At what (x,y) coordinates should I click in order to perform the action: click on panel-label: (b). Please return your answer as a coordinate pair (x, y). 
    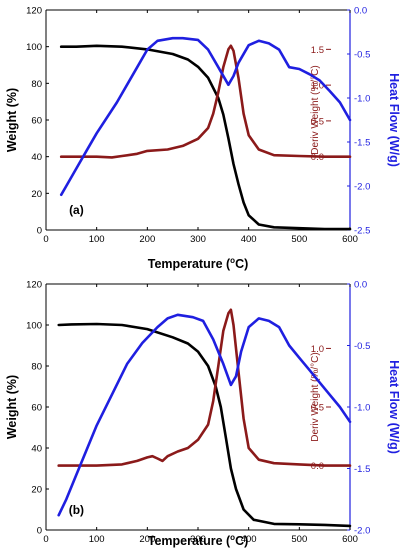
    Looking at the image, I should click on (76, 510).